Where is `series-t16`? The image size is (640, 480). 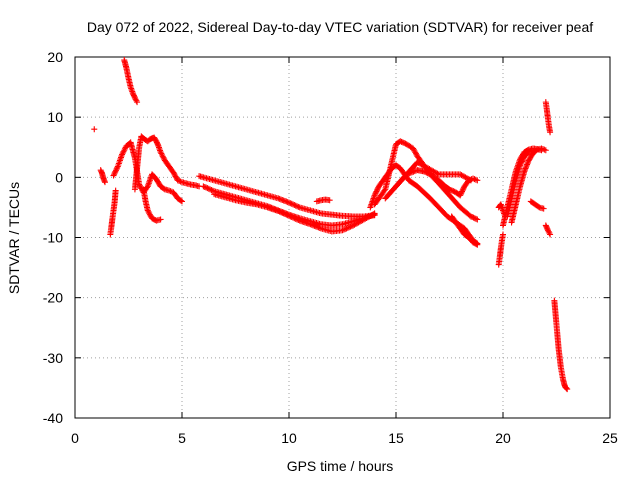 series-t16 is located at coordinates (464, 230).